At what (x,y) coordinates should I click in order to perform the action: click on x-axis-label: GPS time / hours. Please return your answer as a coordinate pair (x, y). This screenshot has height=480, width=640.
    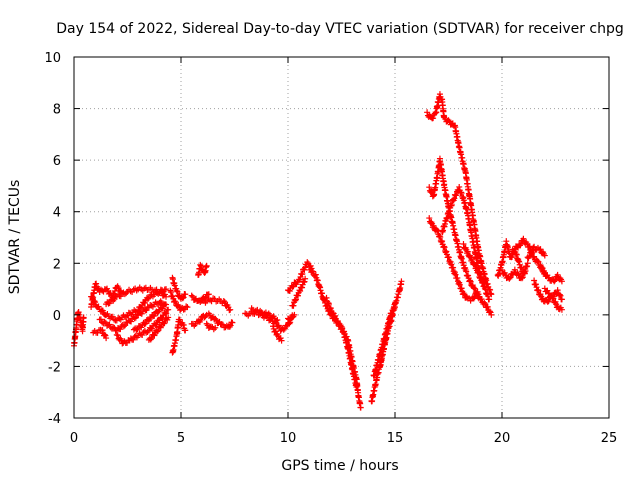
    Looking at the image, I should click on (339, 466).